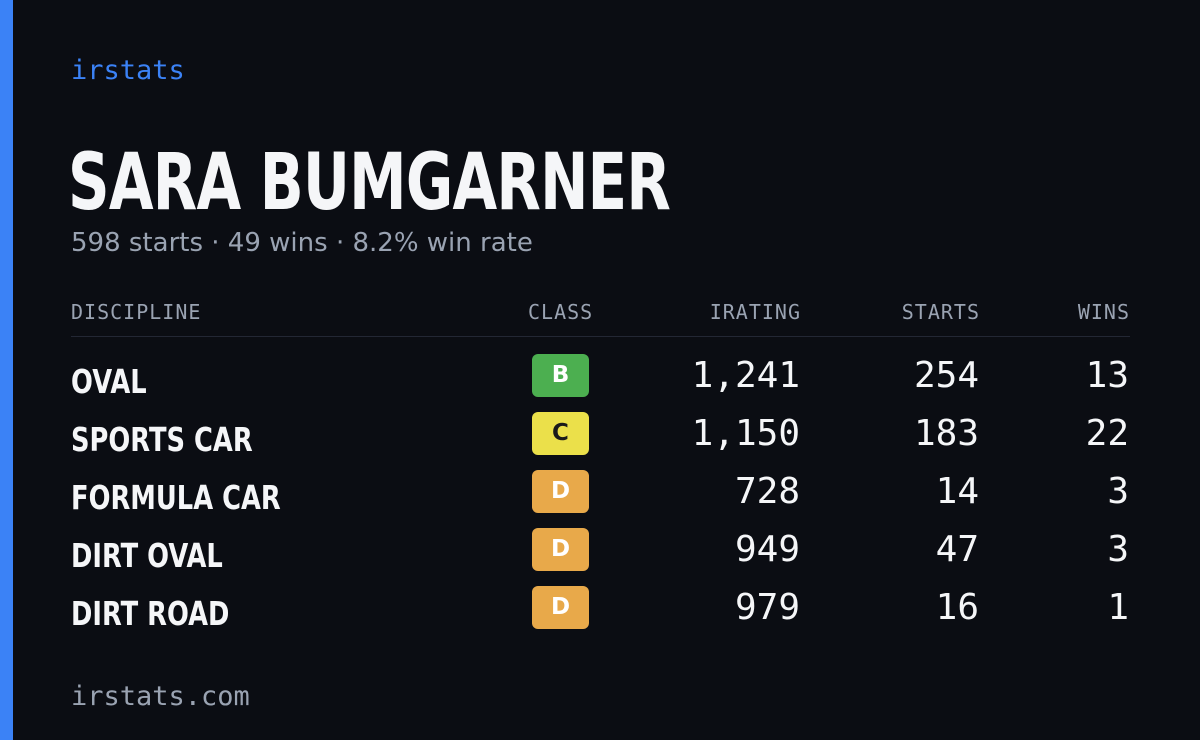  What do you see at coordinates (1107, 433) in the screenshot?
I see `wins-value: 22` at bounding box center [1107, 433].